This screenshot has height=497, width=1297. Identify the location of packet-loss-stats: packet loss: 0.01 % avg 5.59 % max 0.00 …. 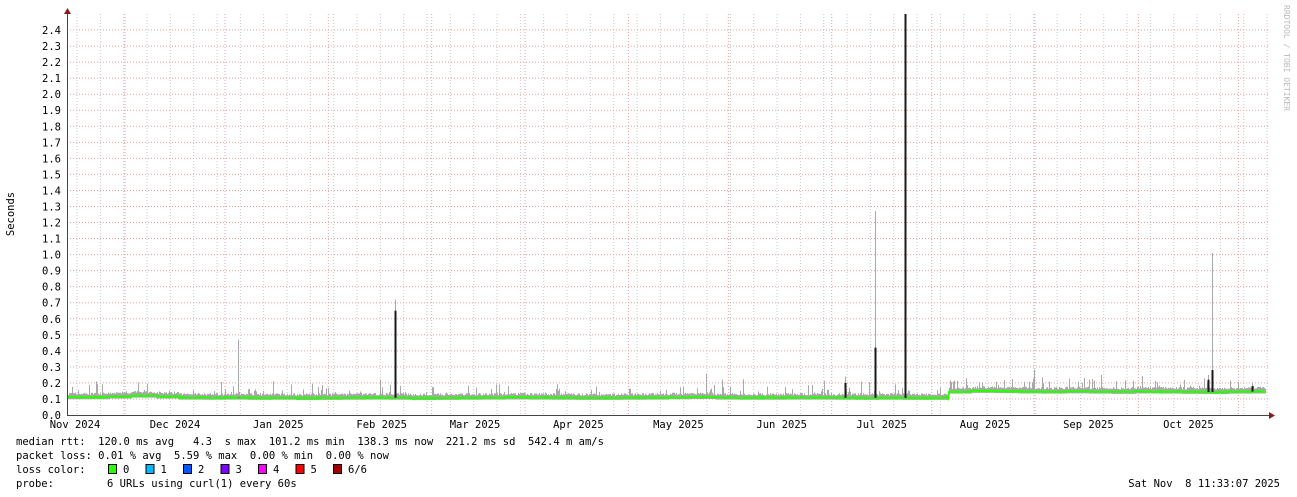
(203, 456).